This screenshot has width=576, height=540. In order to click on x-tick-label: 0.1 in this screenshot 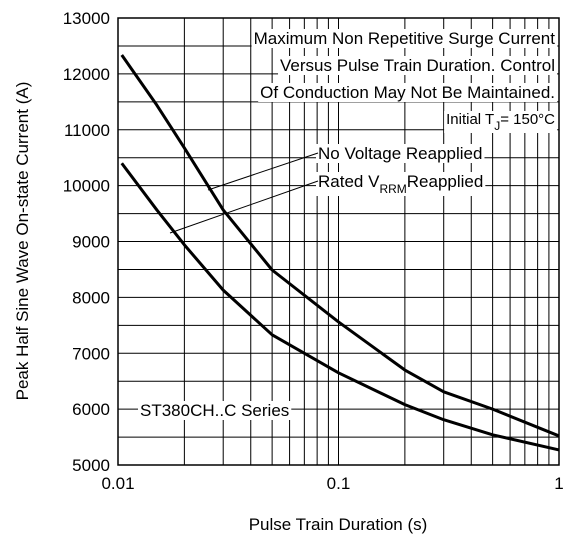, I will do `click(339, 483)`.